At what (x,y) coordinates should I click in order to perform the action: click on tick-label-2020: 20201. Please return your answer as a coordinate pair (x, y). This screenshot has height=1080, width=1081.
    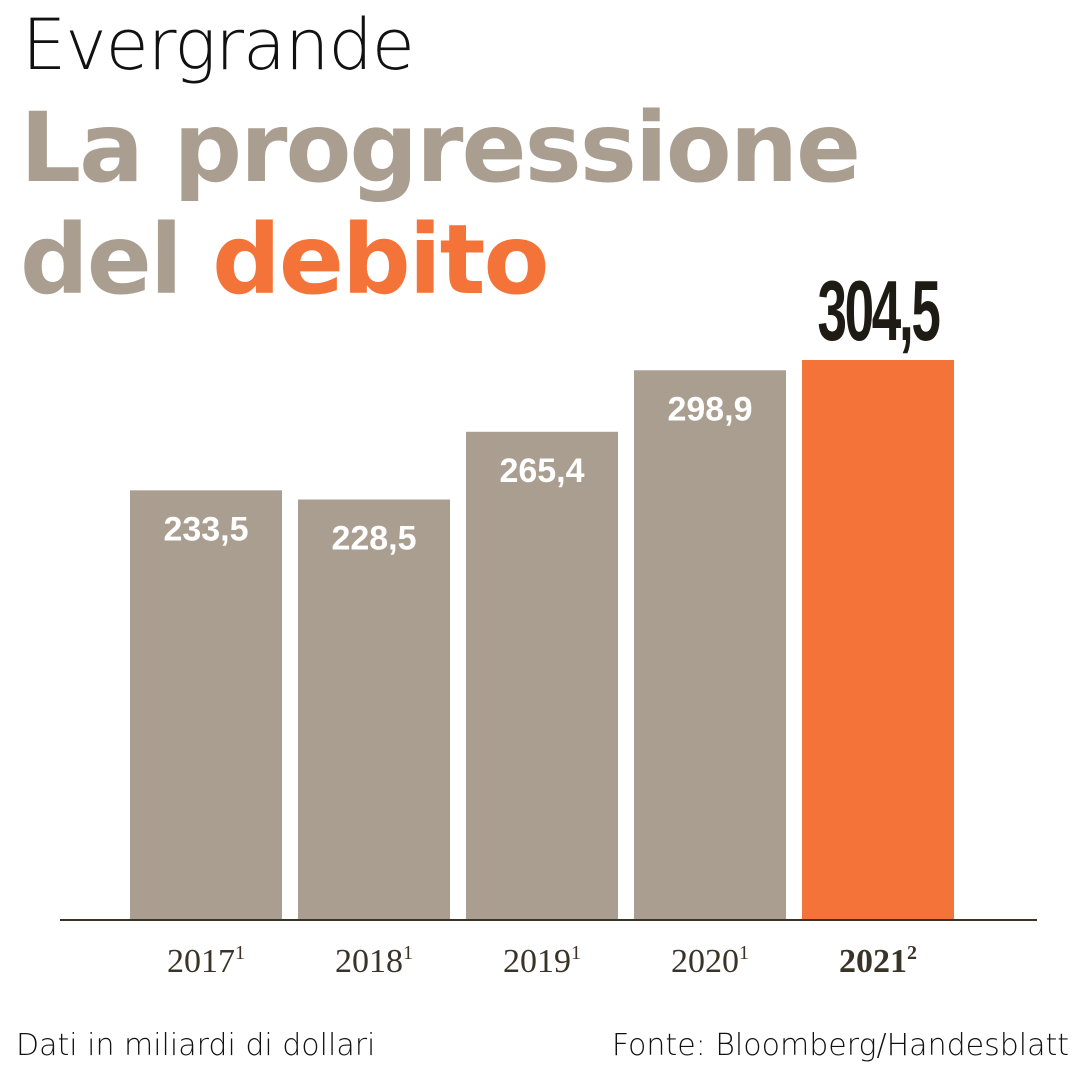
    Looking at the image, I should click on (710, 961).